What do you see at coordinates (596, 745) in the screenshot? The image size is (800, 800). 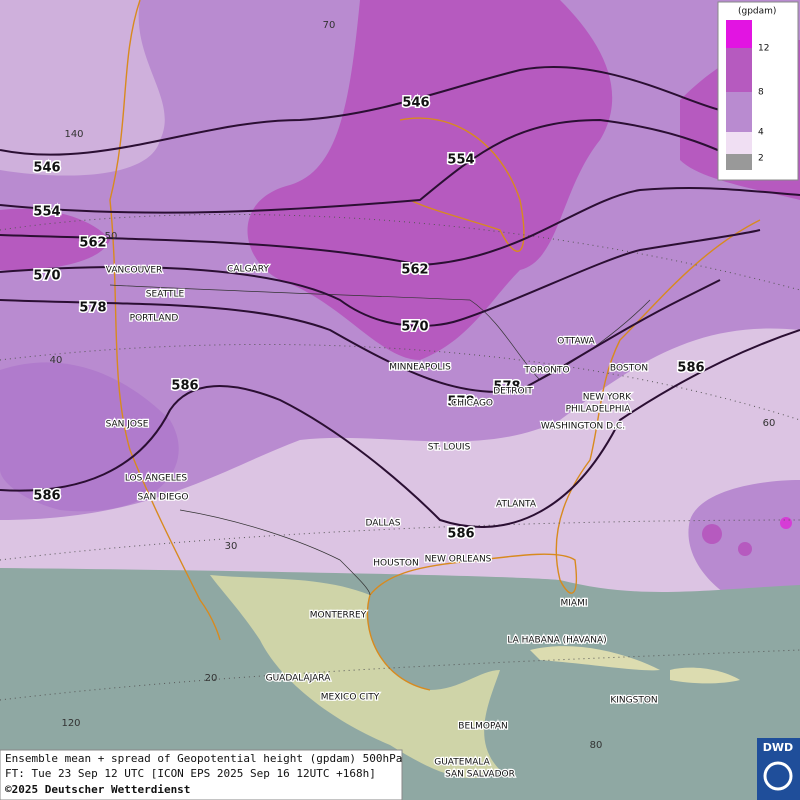 I see `graticule-label: 80` at bounding box center [596, 745].